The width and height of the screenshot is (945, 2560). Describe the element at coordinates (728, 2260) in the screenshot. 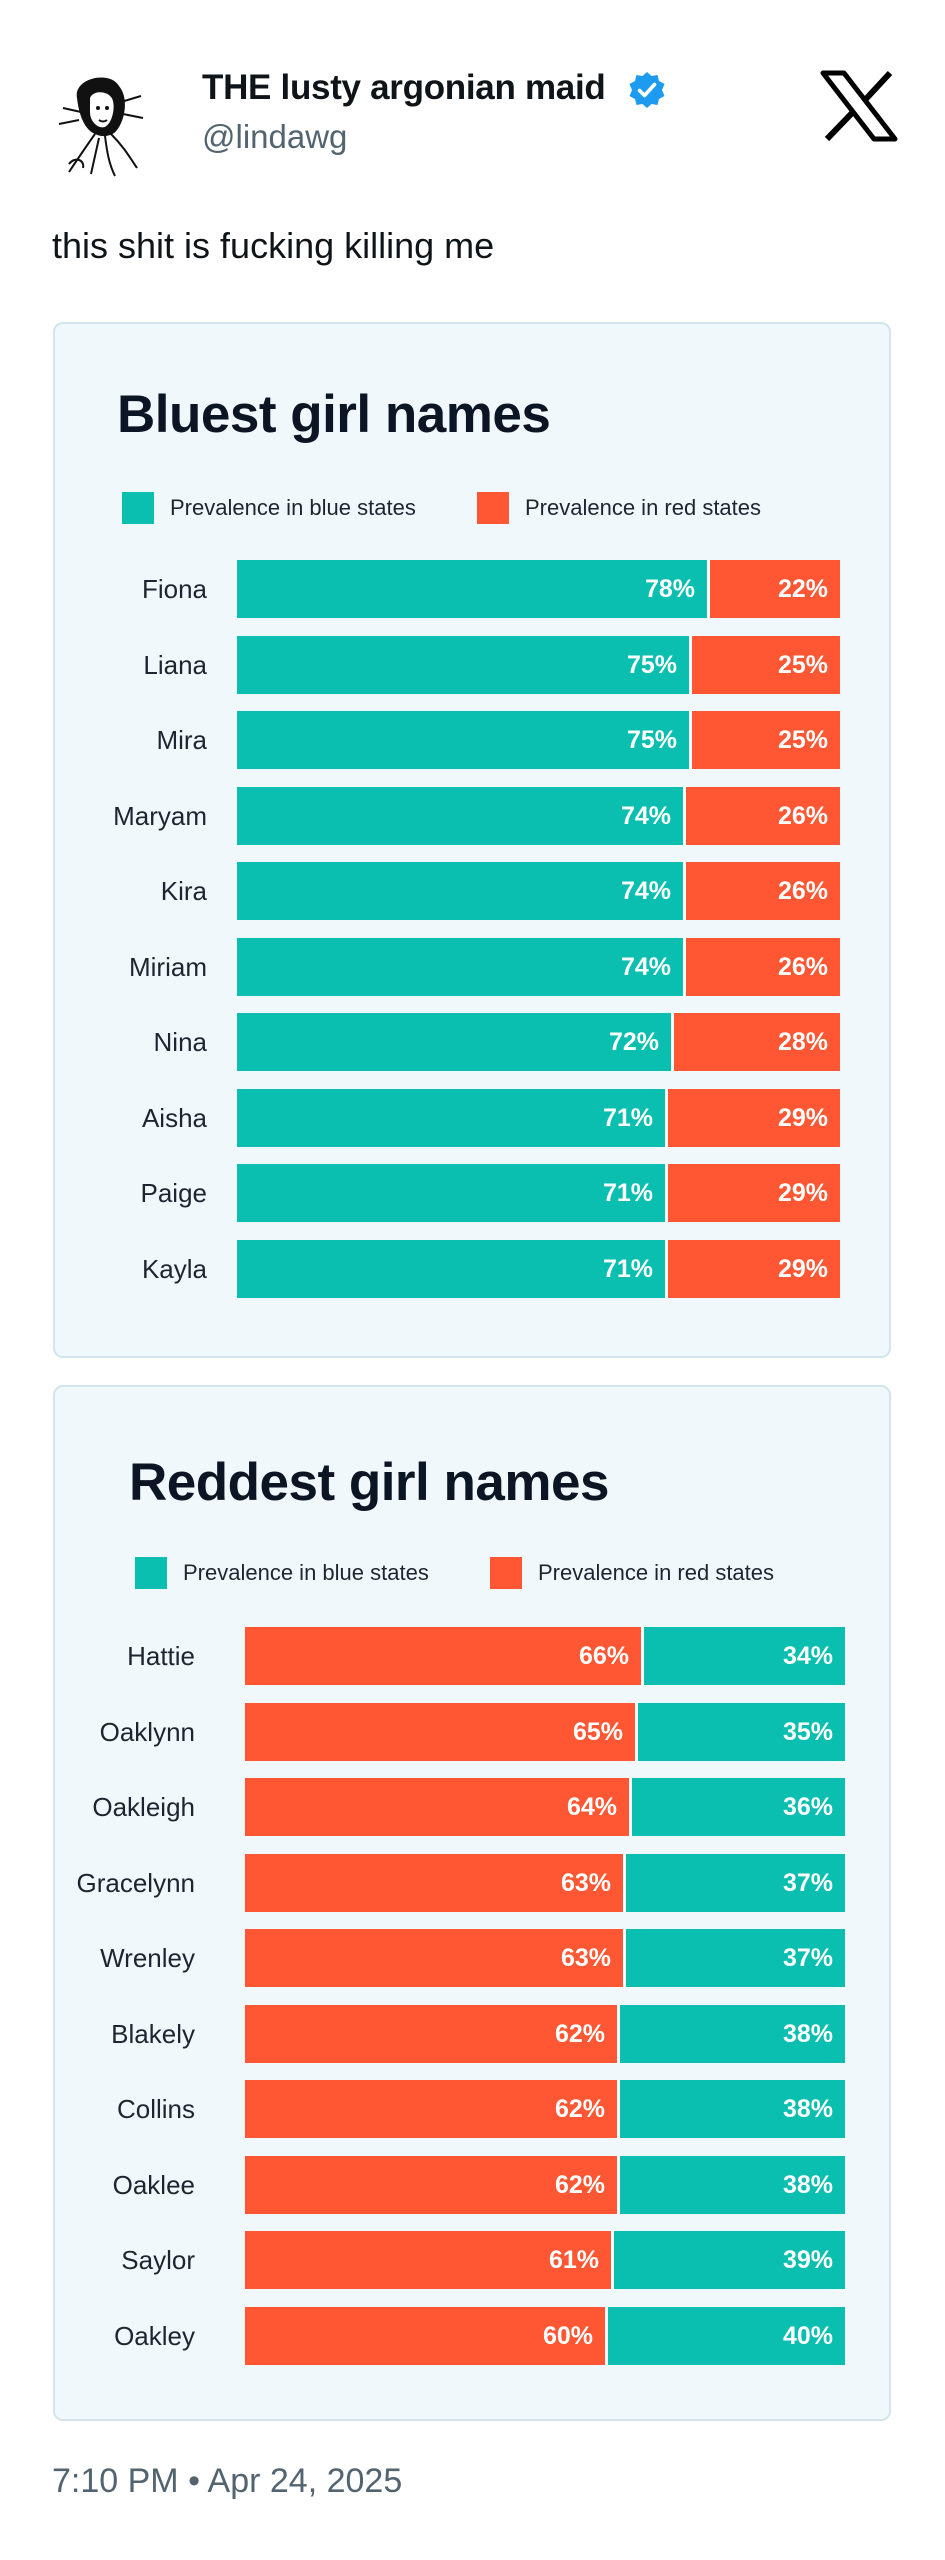

I see `bar-segment-blue-states: 39%` at that location.